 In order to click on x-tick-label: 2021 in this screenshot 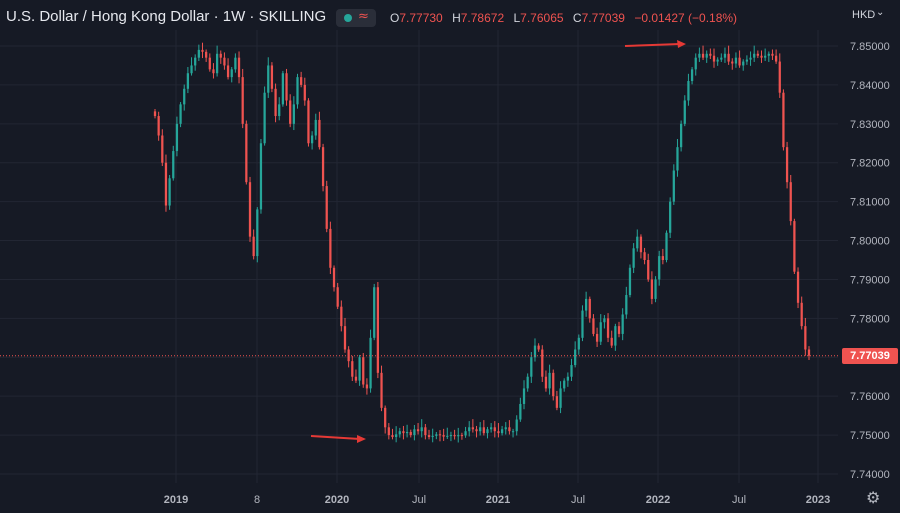, I will do `click(498, 500)`.